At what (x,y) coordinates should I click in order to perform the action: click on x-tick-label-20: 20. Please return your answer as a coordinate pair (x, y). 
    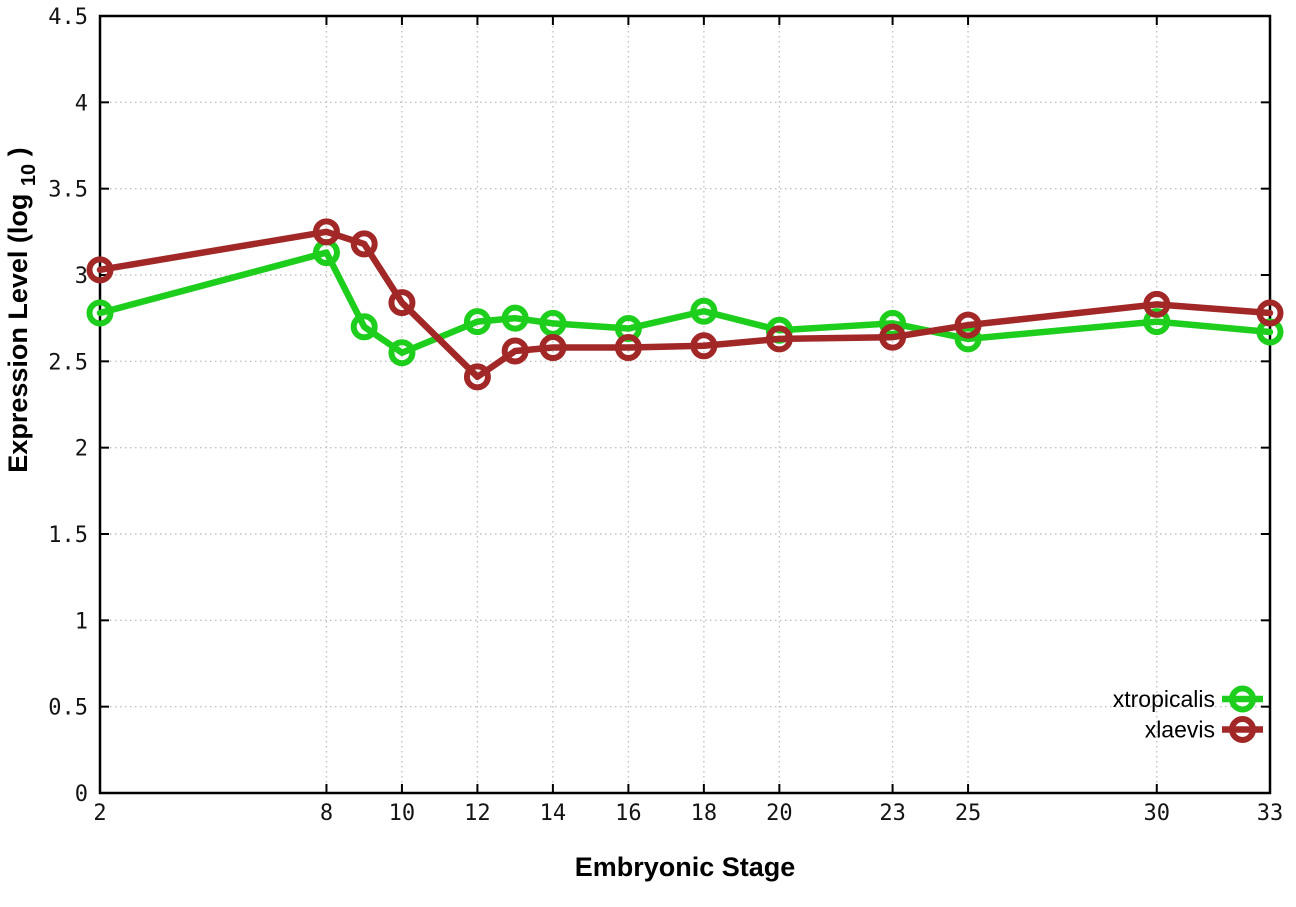
    Looking at the image, I should click on (779, 813).